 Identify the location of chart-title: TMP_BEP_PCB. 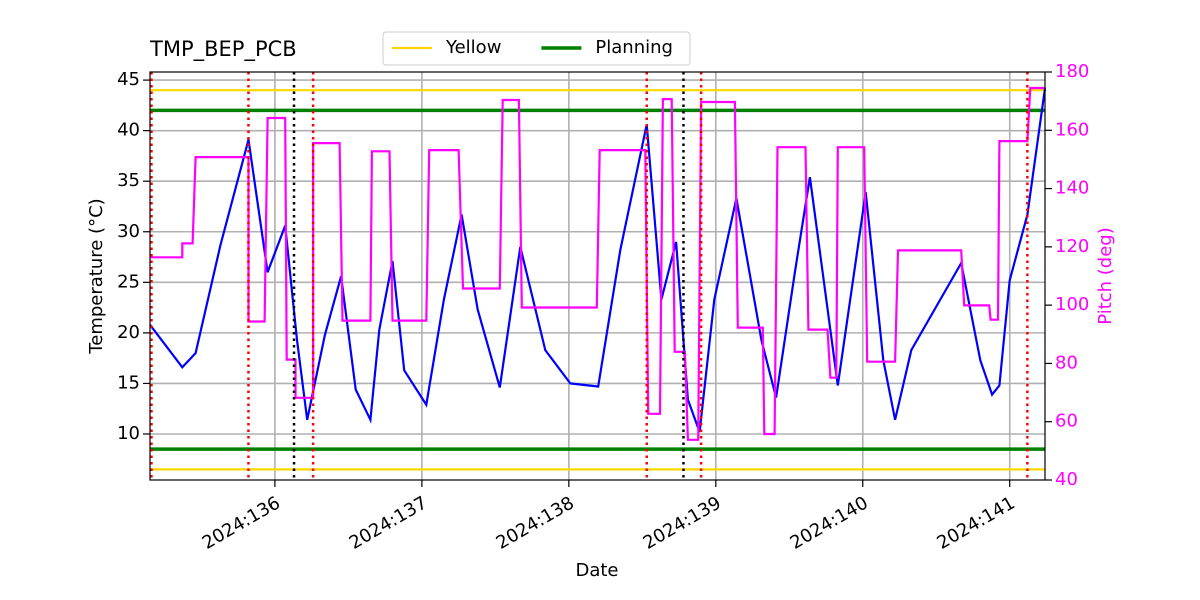
(223, 49).